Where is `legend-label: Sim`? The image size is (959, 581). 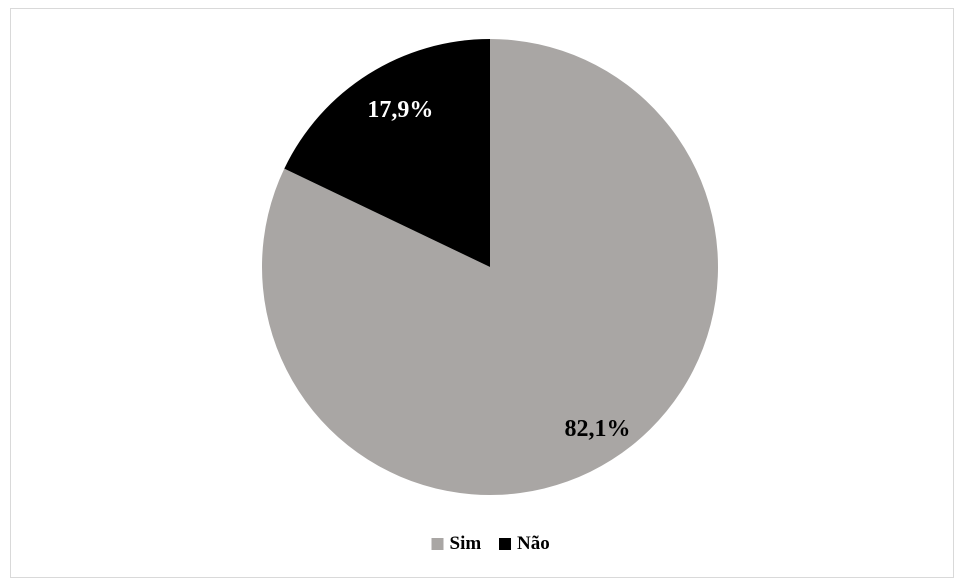
legend-label: Sim is located at coordinates (466, 543).